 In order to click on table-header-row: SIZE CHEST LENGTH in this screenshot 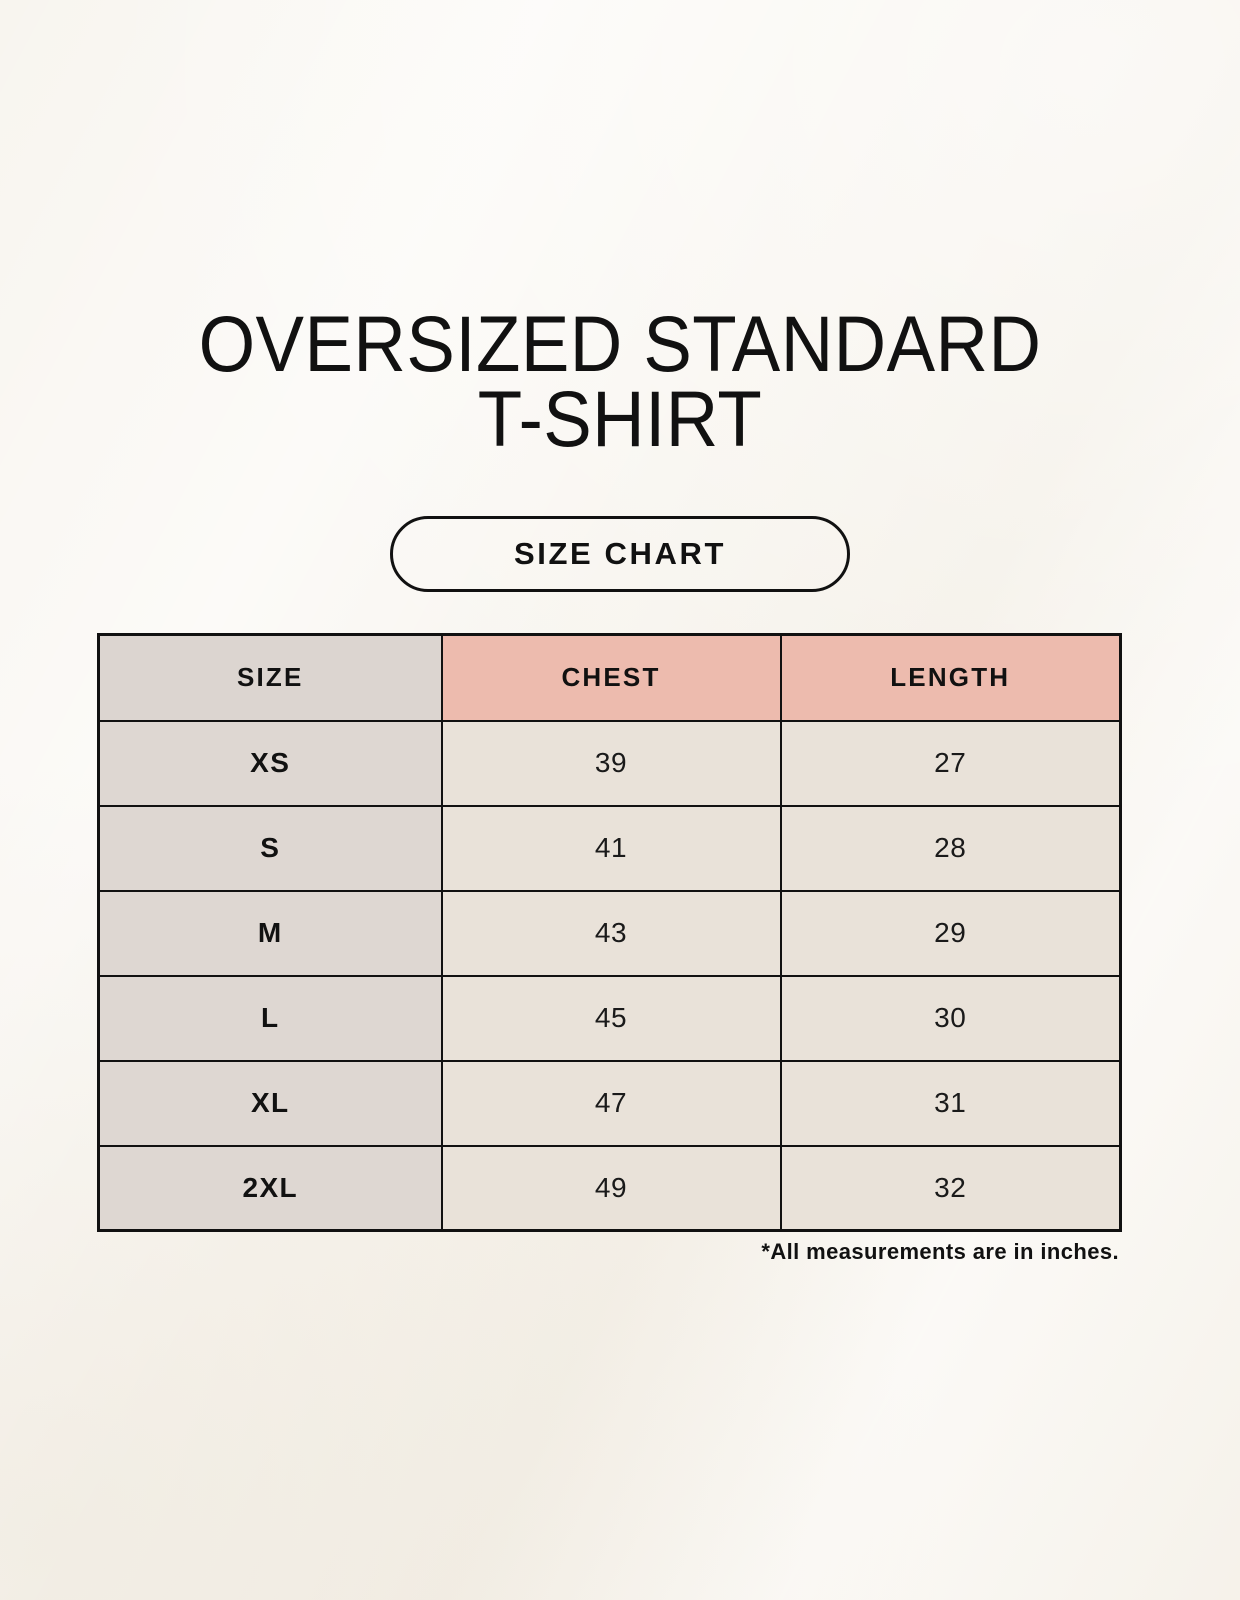, I will do `click(609, 677)`.